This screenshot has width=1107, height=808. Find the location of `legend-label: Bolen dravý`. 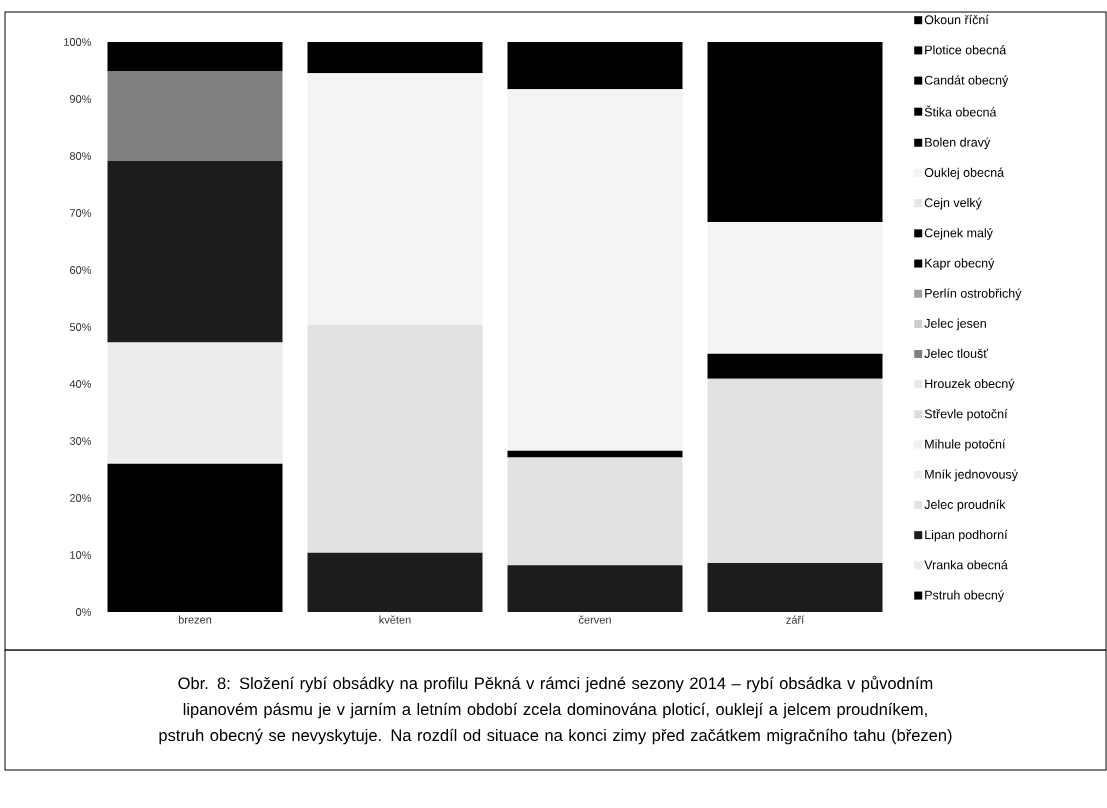

legend-label: Bolen dravý is located at coordinates (958, 143).